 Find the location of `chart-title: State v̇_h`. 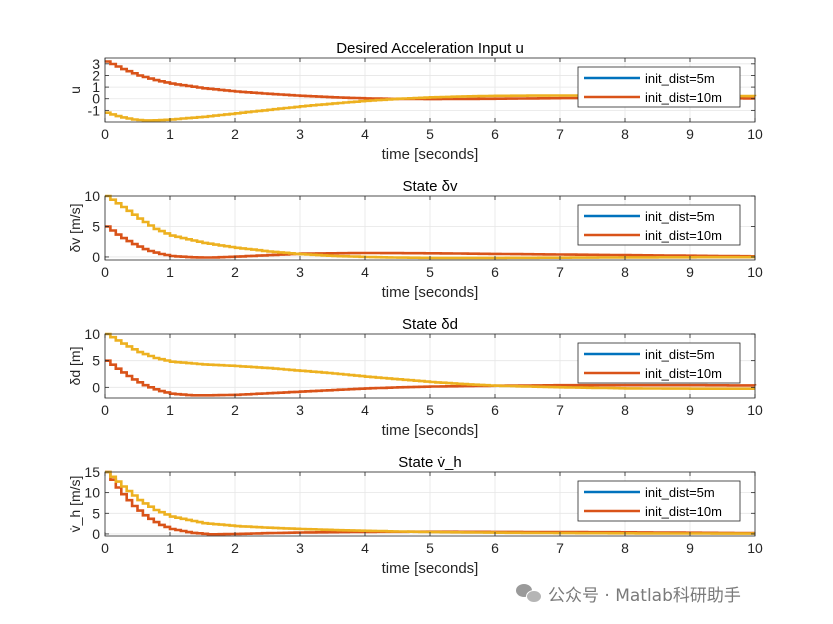

chart-title: State v̇_h is located at coordinates (429, 462).